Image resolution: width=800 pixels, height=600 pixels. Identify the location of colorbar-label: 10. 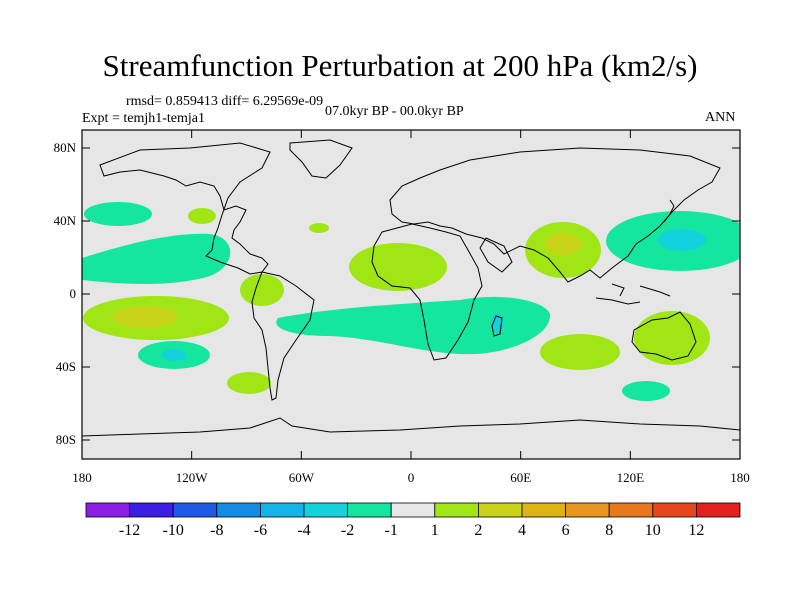
(653, 530).